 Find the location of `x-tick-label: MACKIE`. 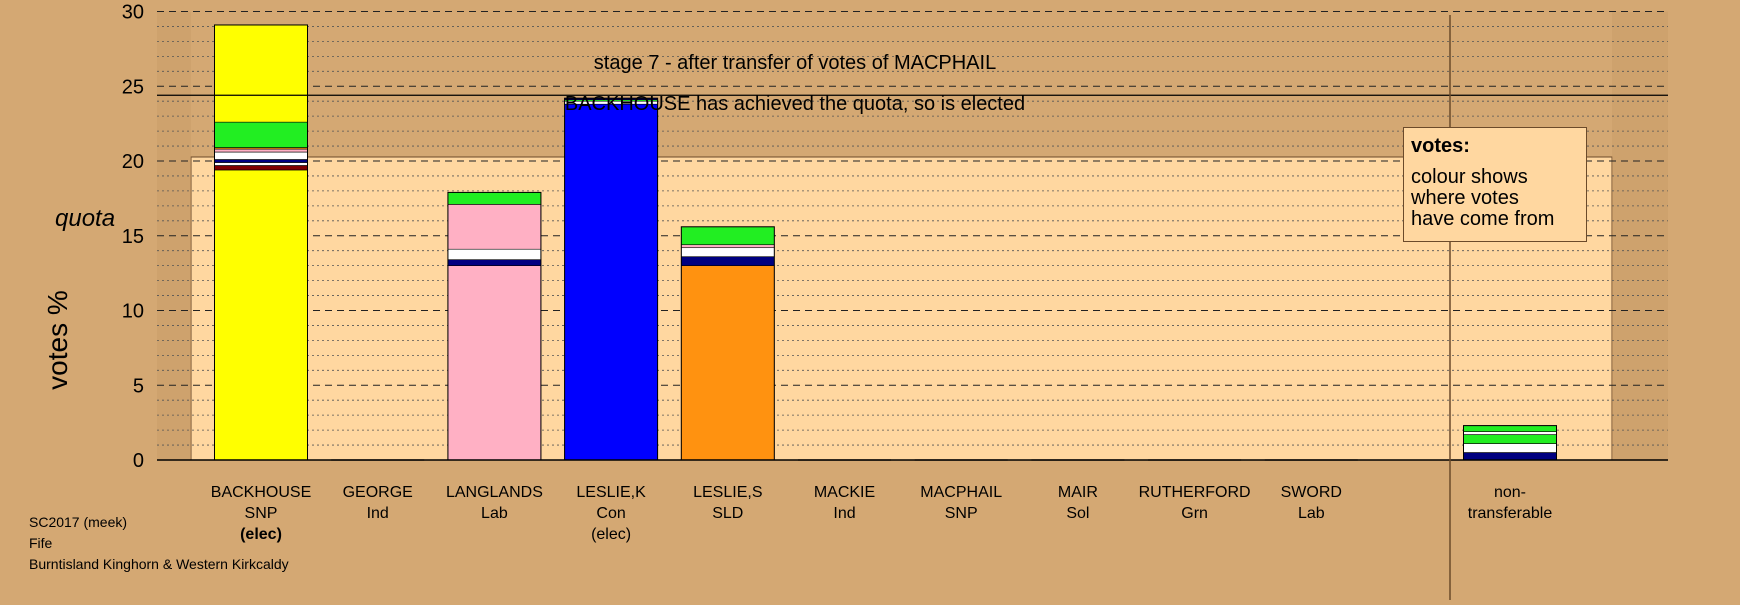

x-tick-label: MACKIE is located at coordinates (844, 492).